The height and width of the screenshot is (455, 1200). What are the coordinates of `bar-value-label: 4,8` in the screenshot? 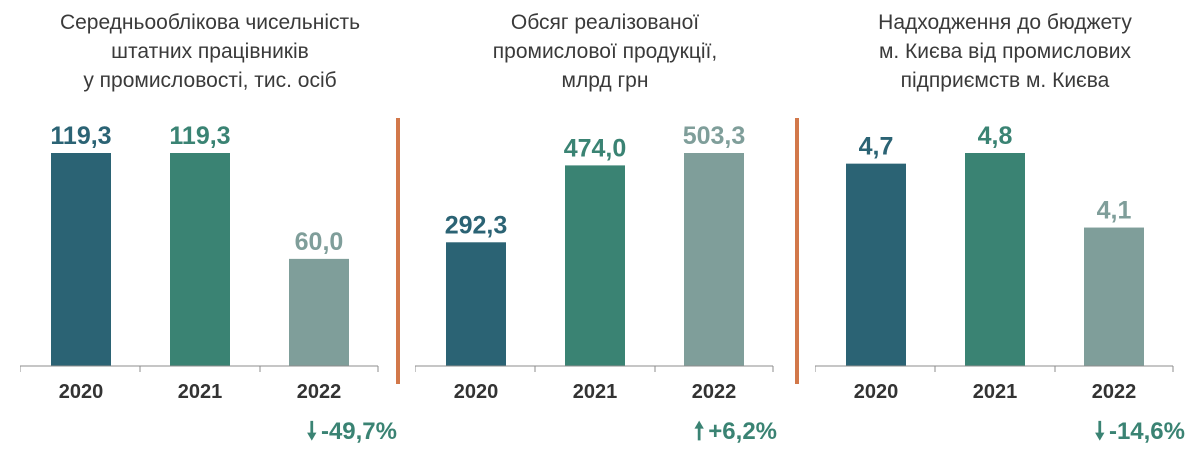 It's located at (995, 136).